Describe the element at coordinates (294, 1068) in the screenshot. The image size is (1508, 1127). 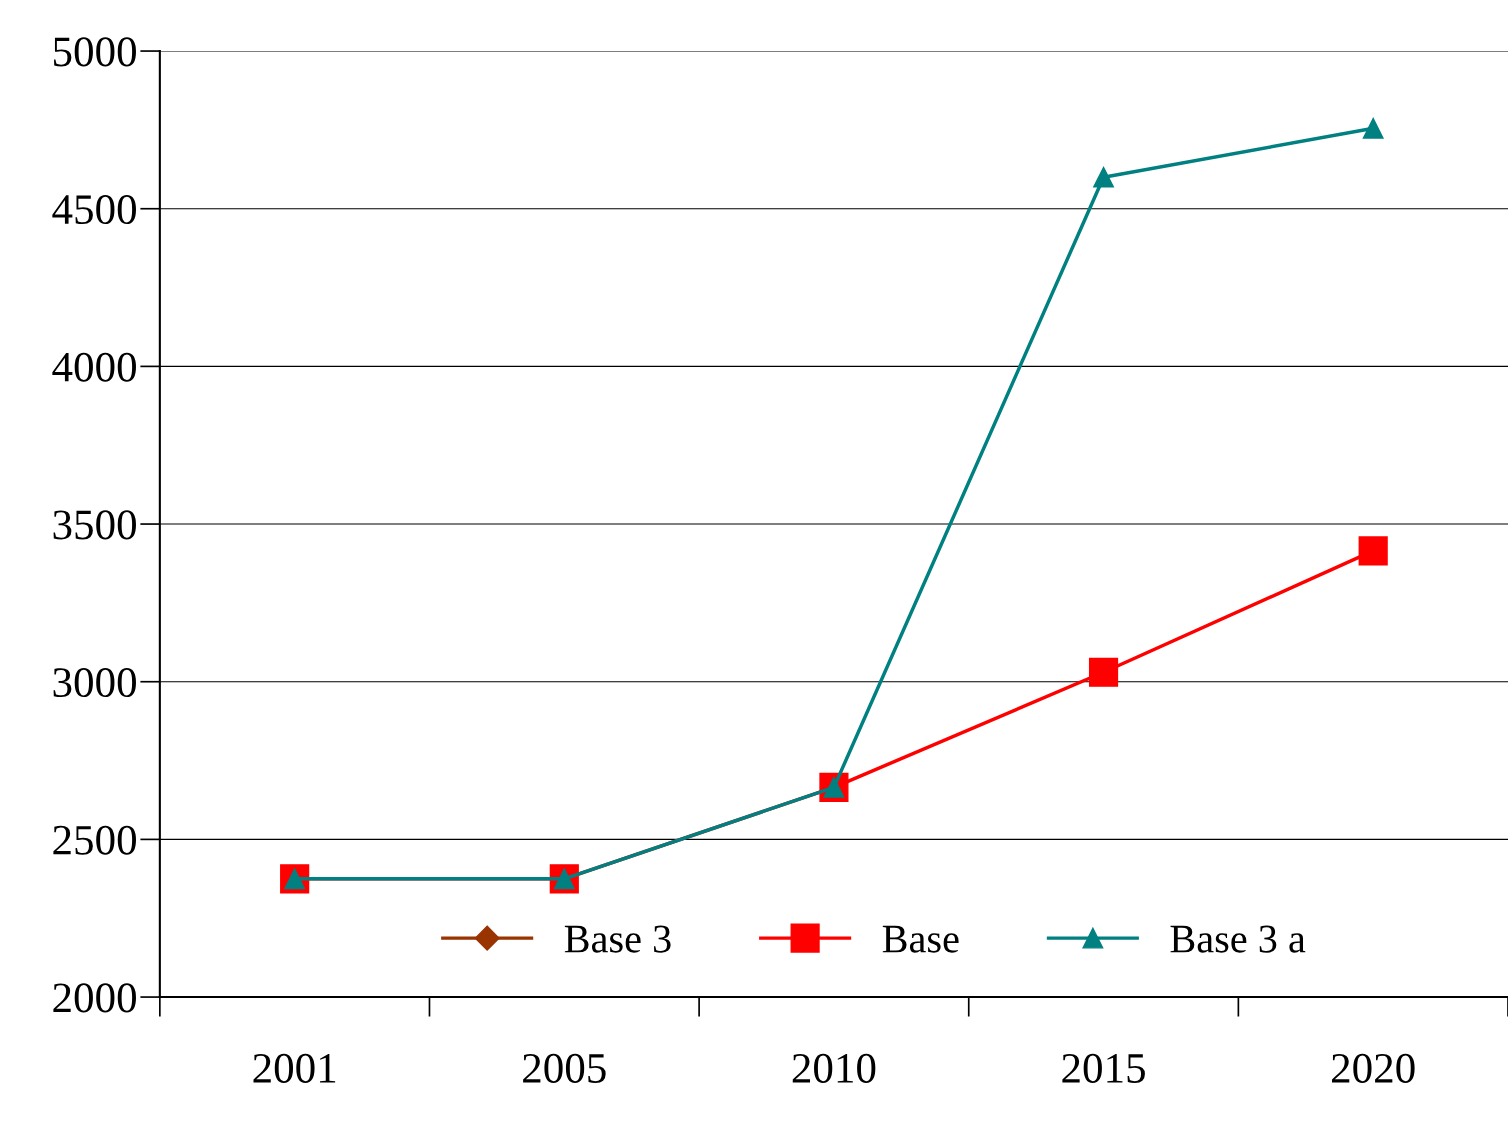
I see `x-tick-label: 2001` at that location.